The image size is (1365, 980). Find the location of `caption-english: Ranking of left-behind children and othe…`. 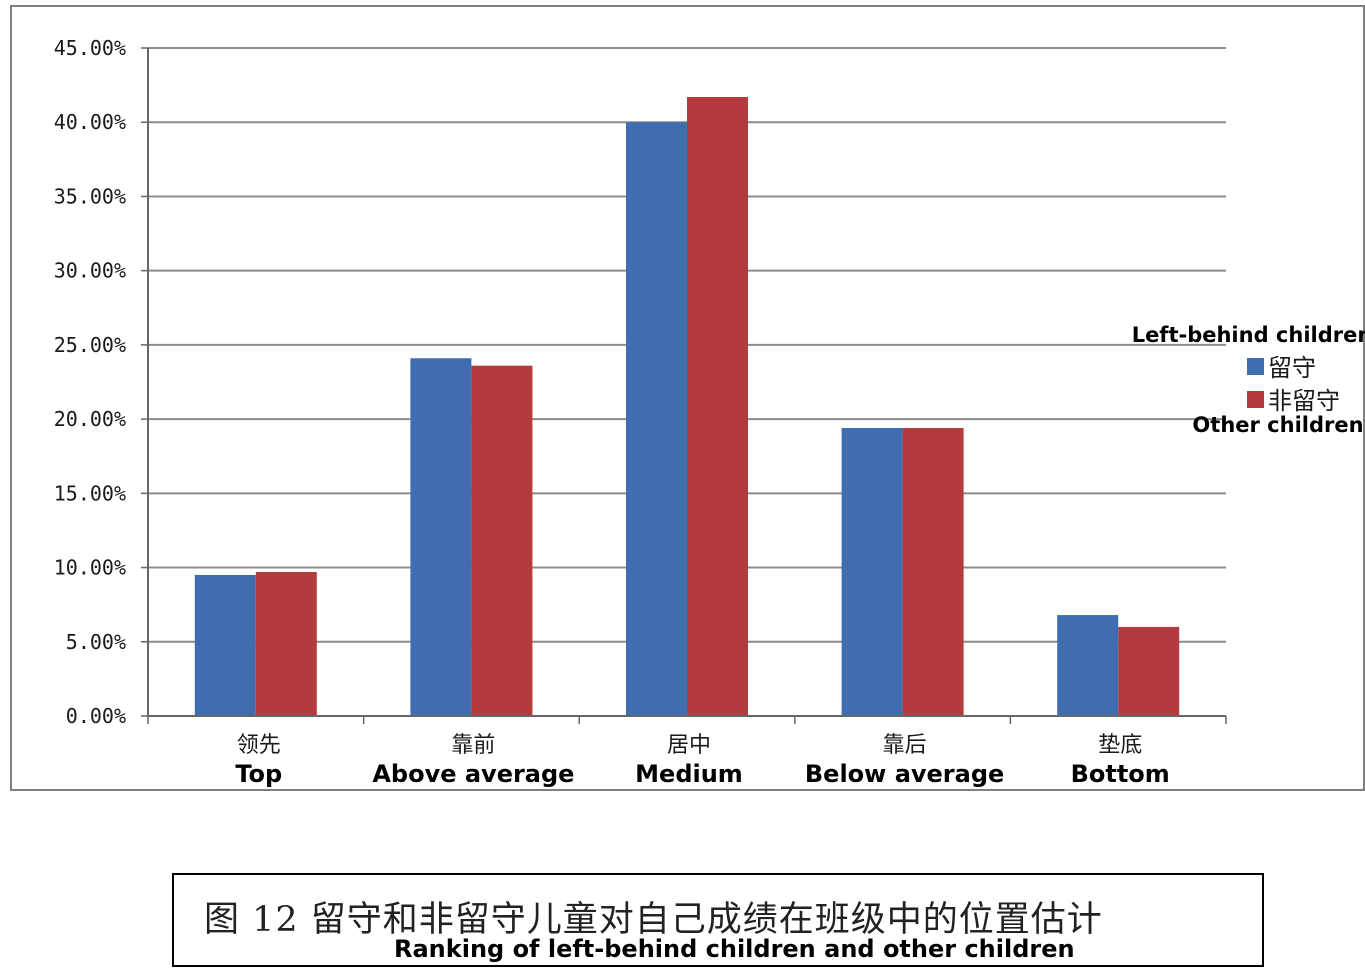

caption-english: Ranking of left-behind children and othe… is located at coordinates (734, 949).